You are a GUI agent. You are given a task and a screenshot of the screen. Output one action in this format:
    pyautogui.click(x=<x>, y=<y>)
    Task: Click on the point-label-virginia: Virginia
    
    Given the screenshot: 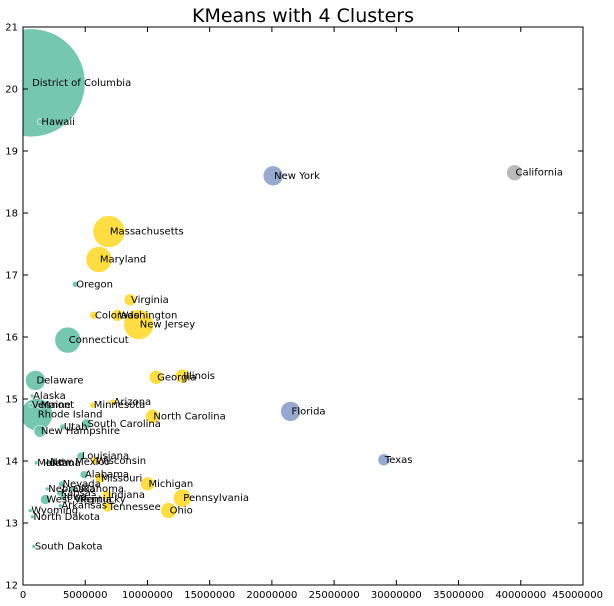 What is the action you would take?
    pyautogui.click(x=150, y=300)
    